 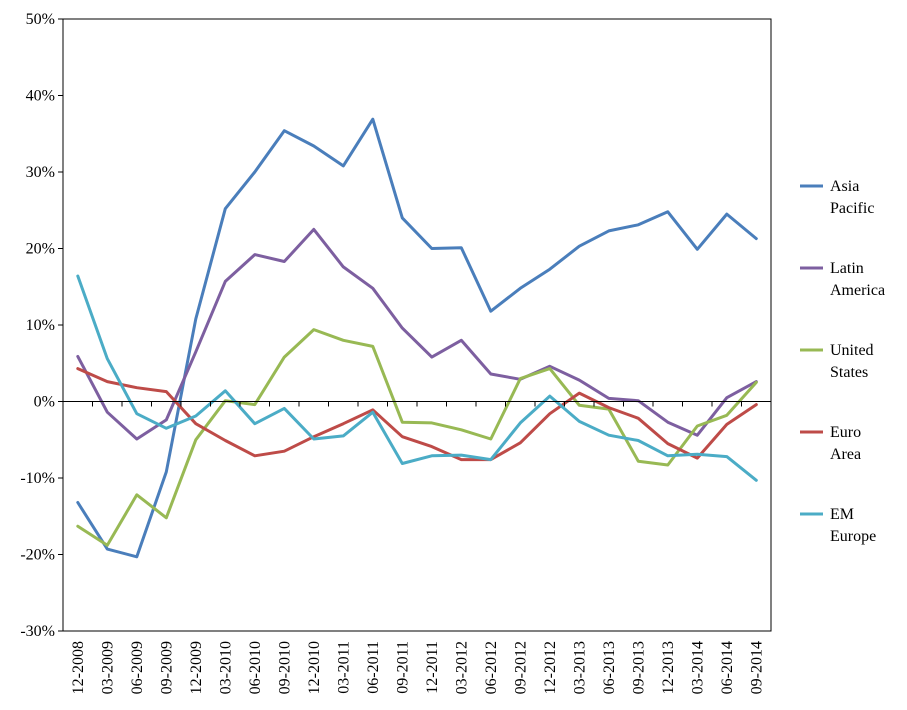 I want to click on x-tick-label: 12-2009, so click(x=196, y=667).